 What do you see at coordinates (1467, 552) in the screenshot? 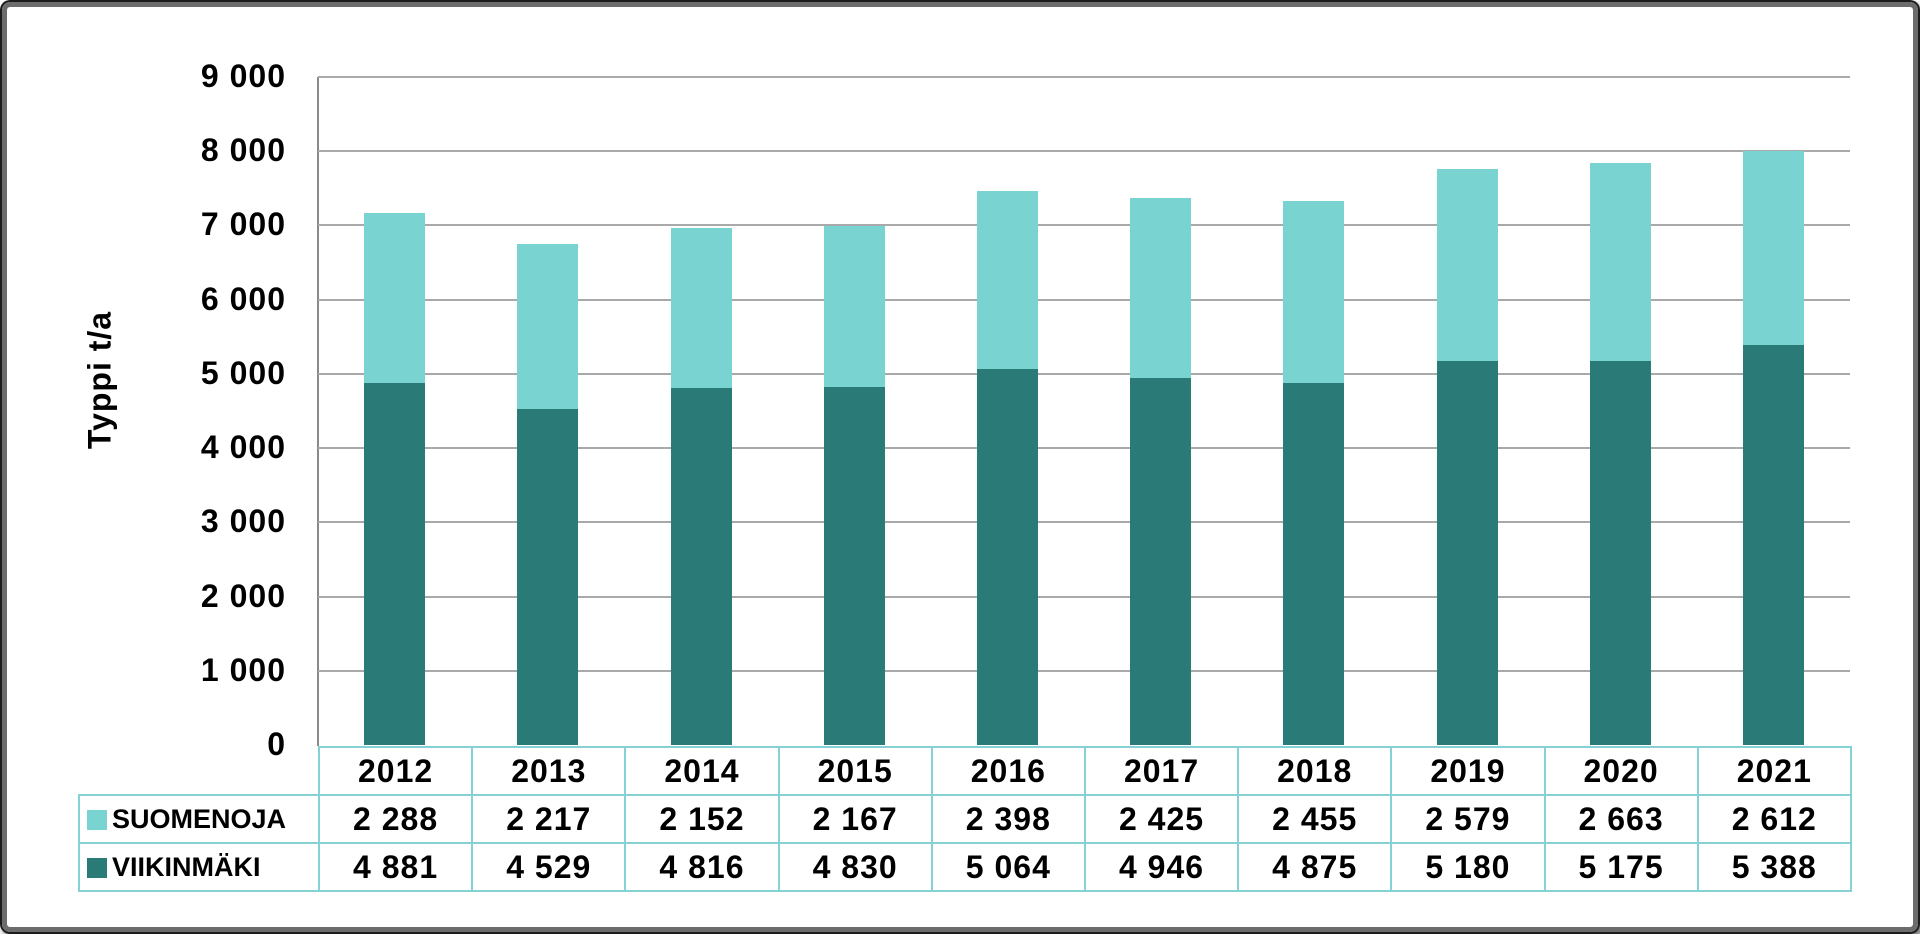
I see `bar-segment-viikinmki-2019` at bounding box center [1467, 552].